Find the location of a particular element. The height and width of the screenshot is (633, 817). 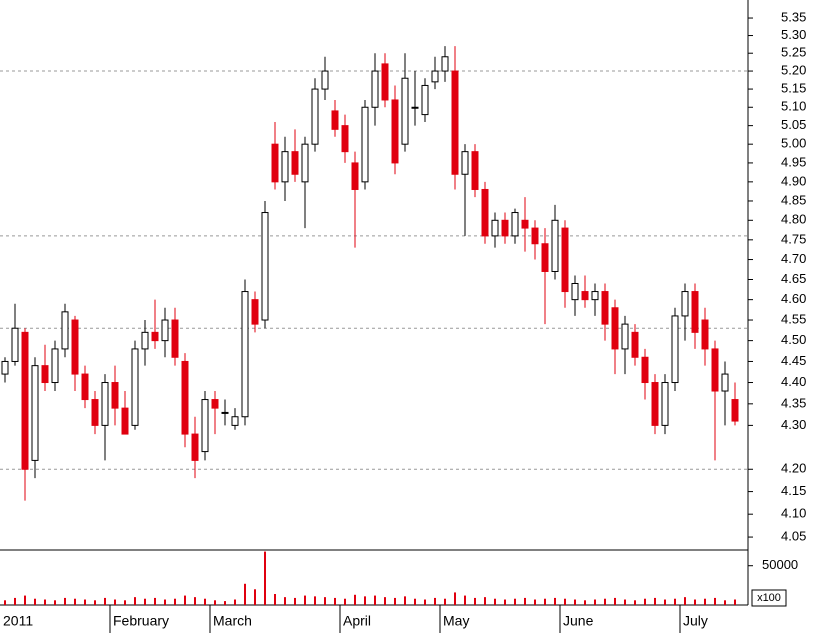

x-tick-label: May is located at coordinates (456, 621).